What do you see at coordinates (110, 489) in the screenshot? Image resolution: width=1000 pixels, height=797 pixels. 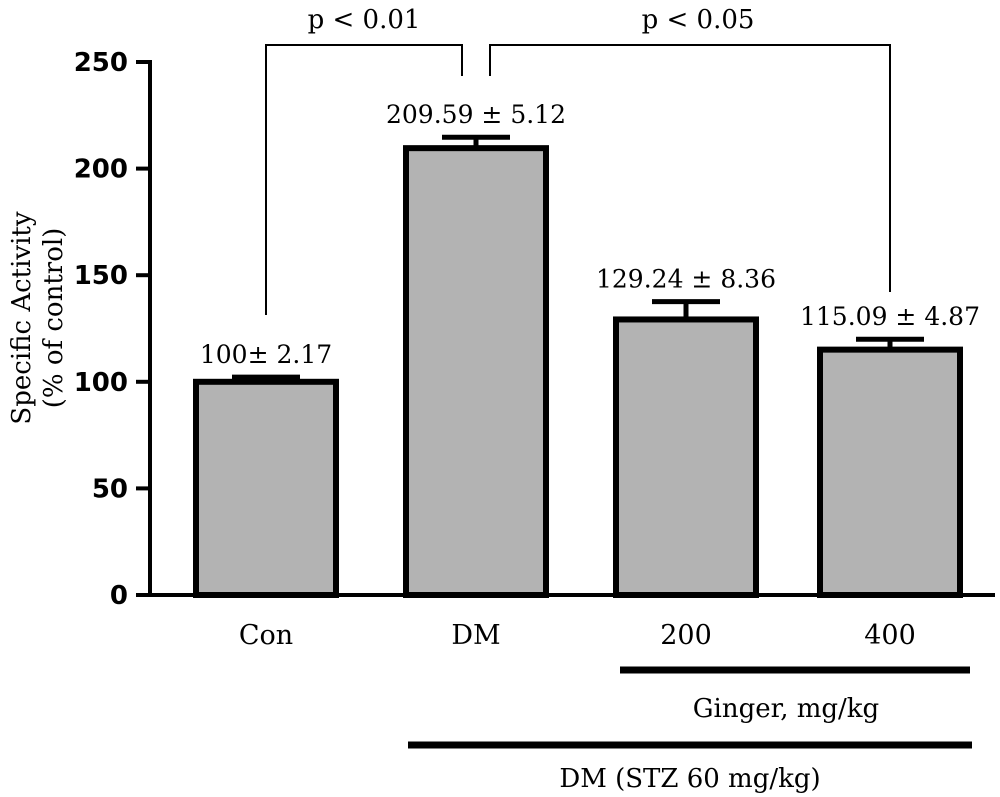 I see `y-tick-label-50: 50` at bounding box center [110, 489].